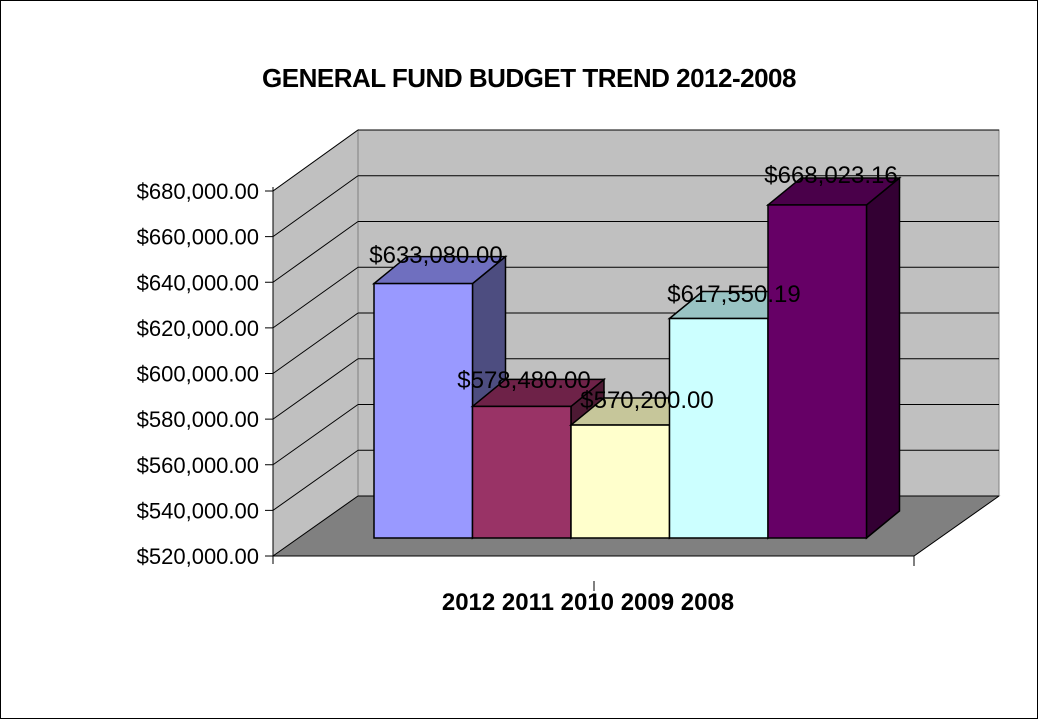  What do you see at coordinates (198, 282) in the screenshot?
I see `y-tick-label: $640,000.00` at bounding box center [198, 282].